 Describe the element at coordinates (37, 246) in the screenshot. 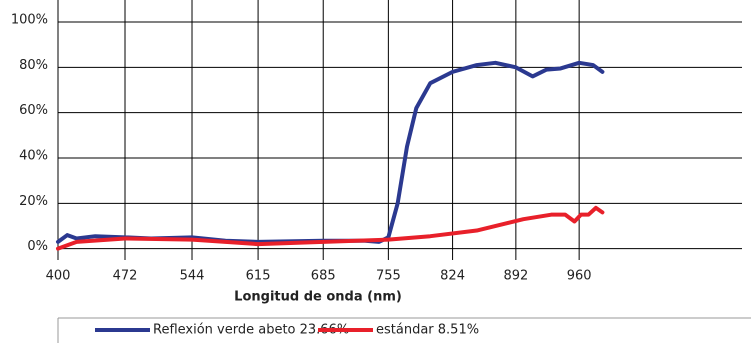

I see `y-tick-label: 0%` at that location.